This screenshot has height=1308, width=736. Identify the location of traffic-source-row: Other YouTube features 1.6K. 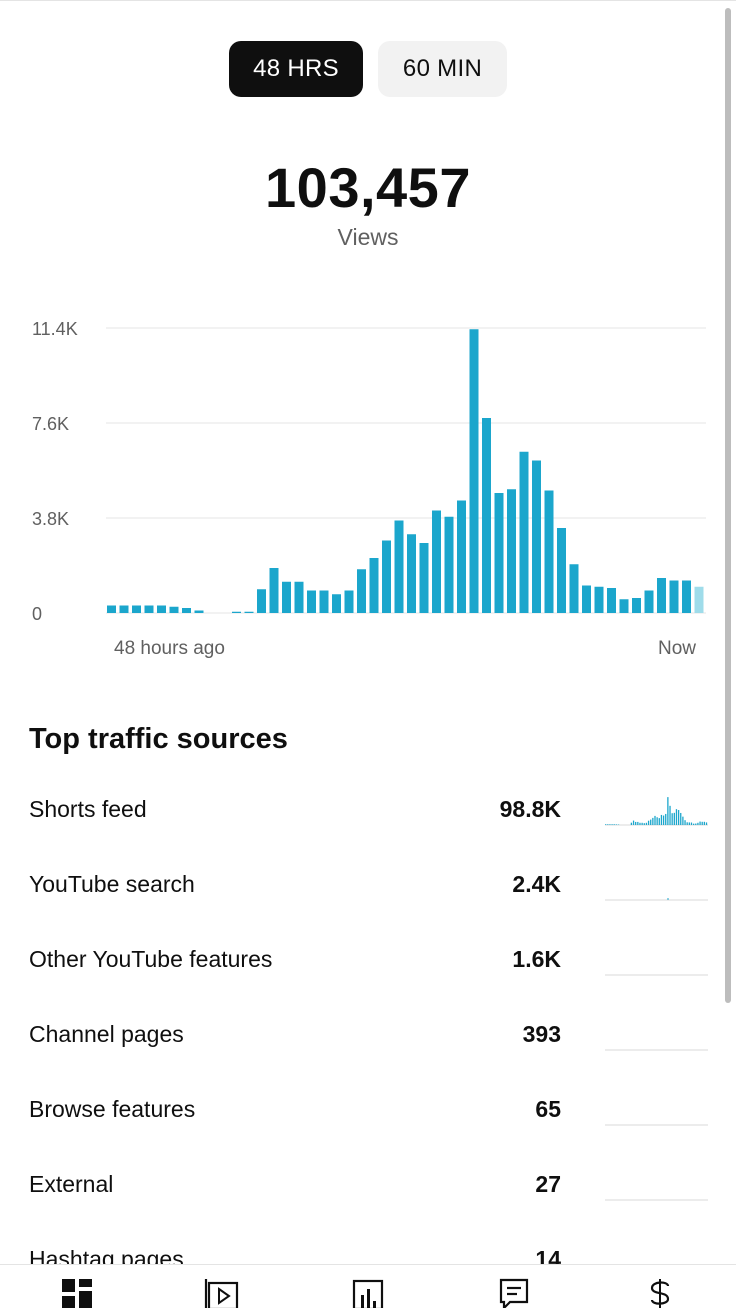
(368, 961).